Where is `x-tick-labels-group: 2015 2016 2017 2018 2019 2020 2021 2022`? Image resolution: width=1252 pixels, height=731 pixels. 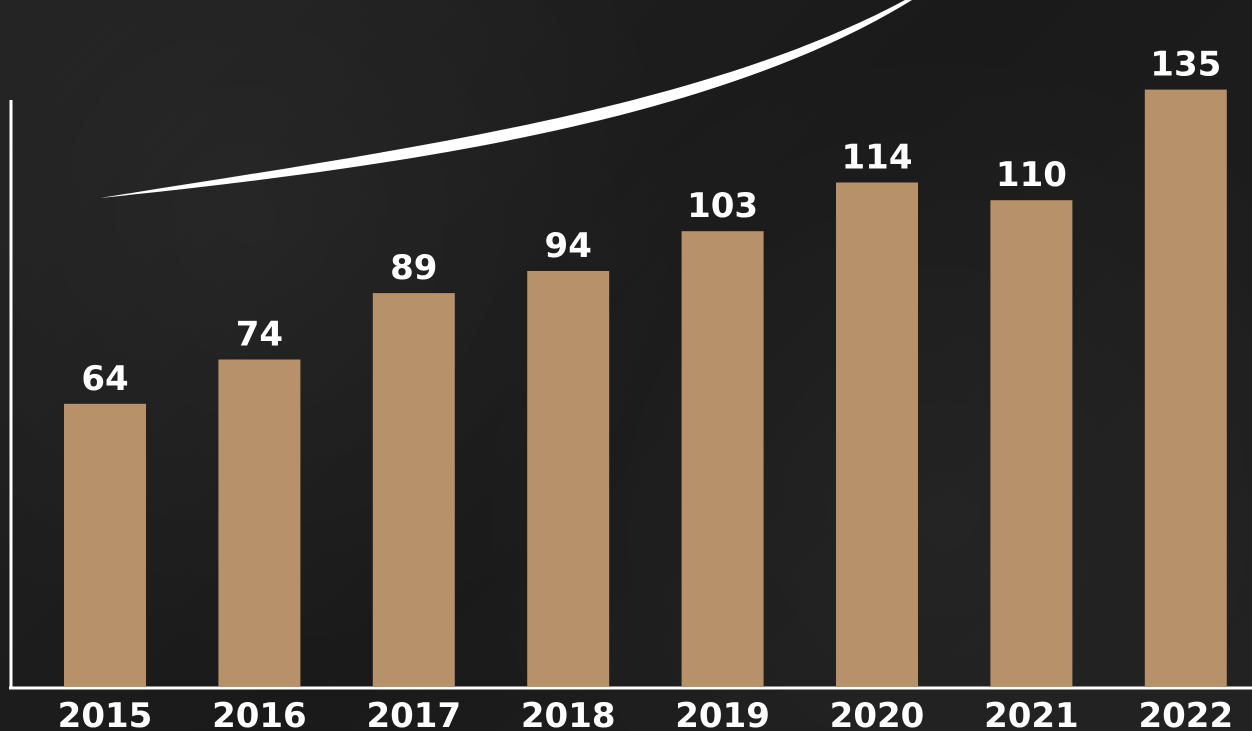
x-tick-labels-group: 2015 2016 2017 2018 2019 2020 2021 2022 is located at coordinates (645, 713).